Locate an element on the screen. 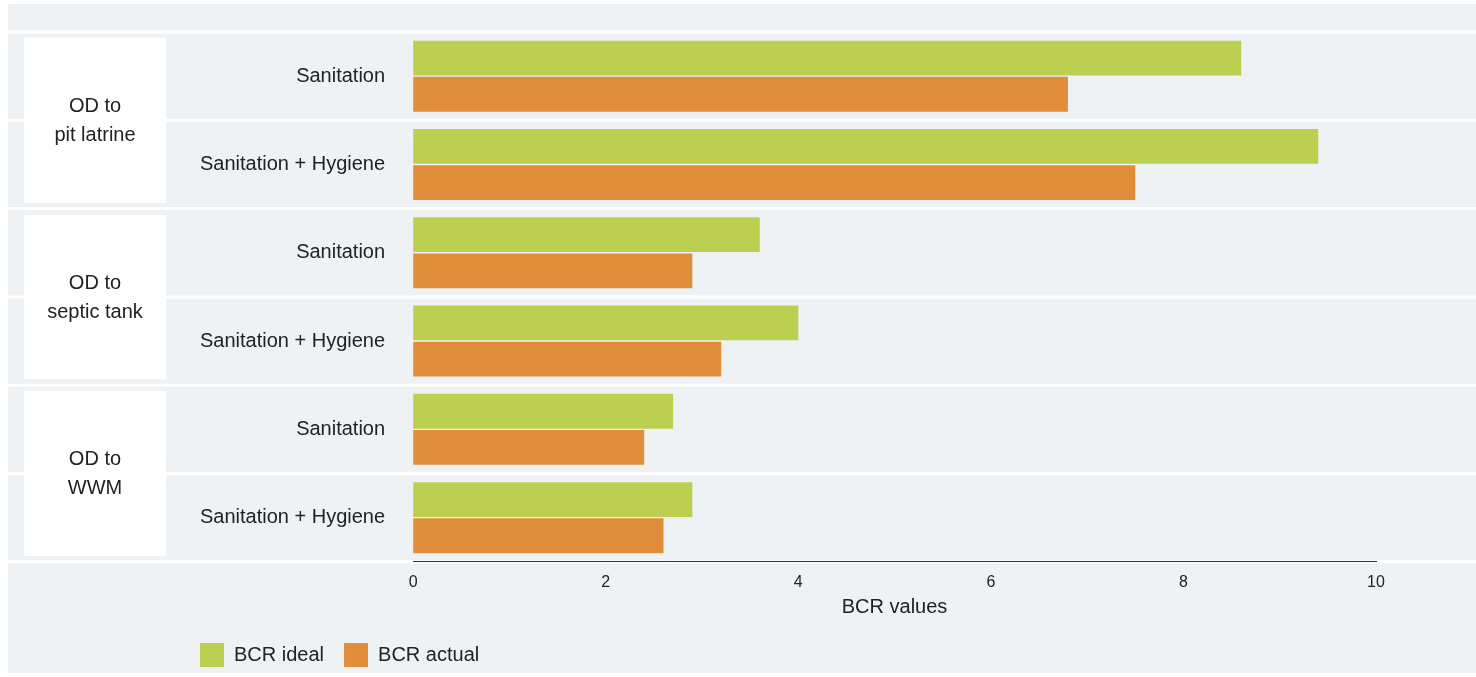 The image size is (1476, 677). x-tick-label: 4 is located at coordinates (798, 581).